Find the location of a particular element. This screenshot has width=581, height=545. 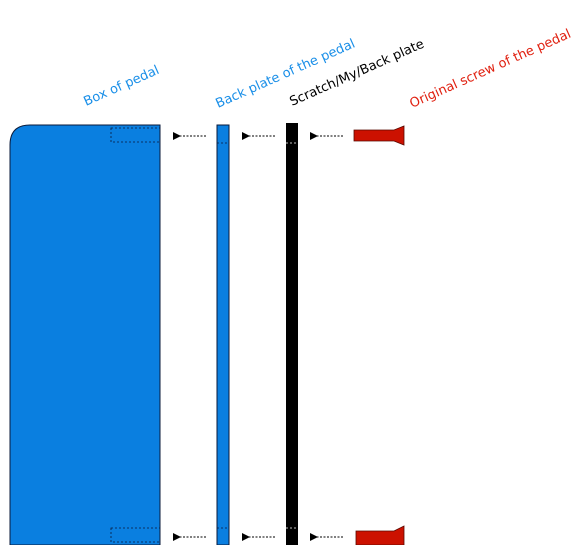

box-screw-hole-bottom is located at coordinates (135, 535).